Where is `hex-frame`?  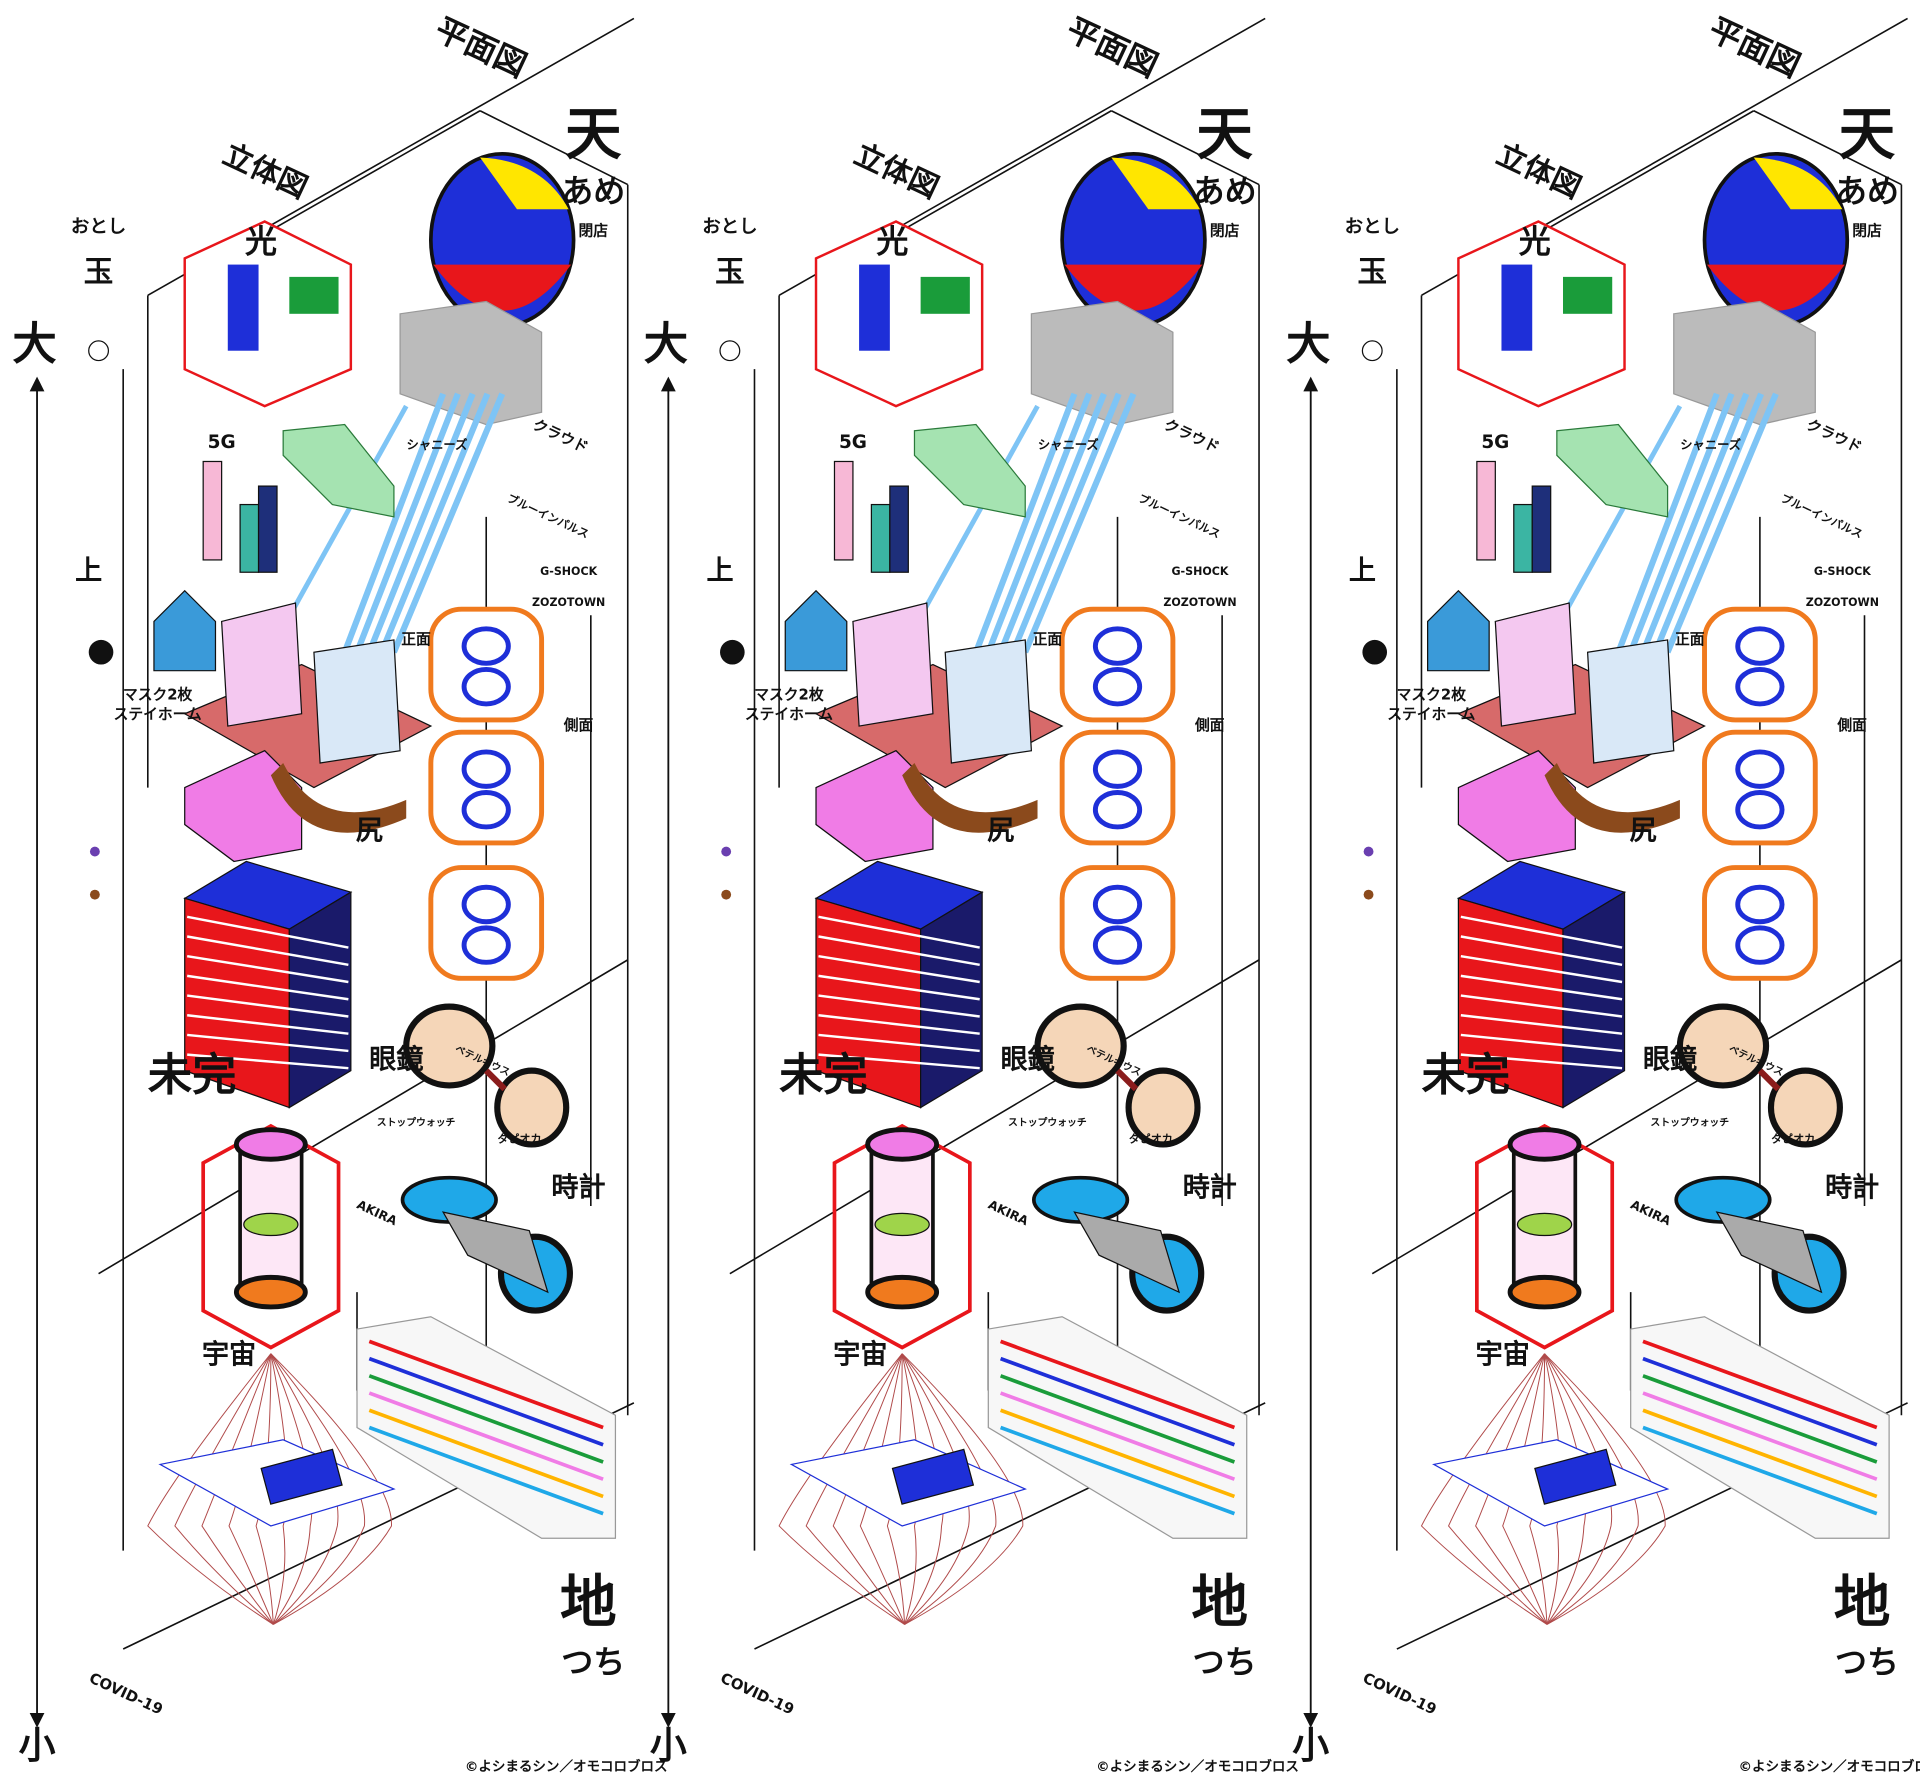 hex-frame is located at coordinates (271, 1236).